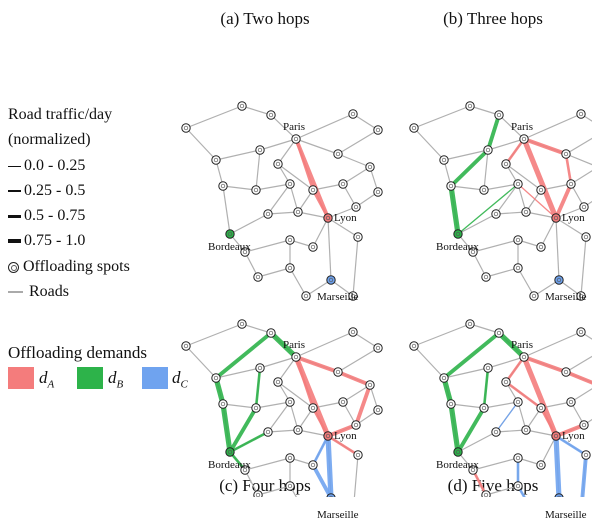 Image resolution: width=592 pixels, height=521 pixels. Describe the element at coordinates (14, 166) in the screenshot. I see `traffic-bar-thin` at that location.